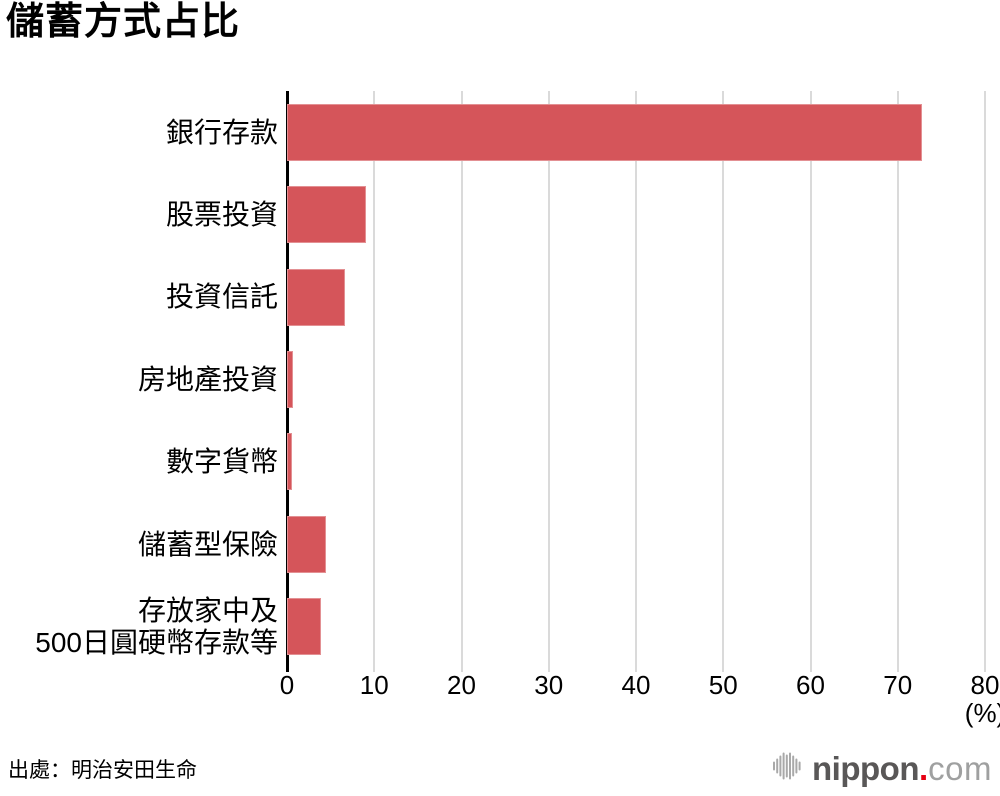  What do you see at coordinates (788, 768) in the screenshot?
I see `waveform-icon` at bounding box center [788, 768].